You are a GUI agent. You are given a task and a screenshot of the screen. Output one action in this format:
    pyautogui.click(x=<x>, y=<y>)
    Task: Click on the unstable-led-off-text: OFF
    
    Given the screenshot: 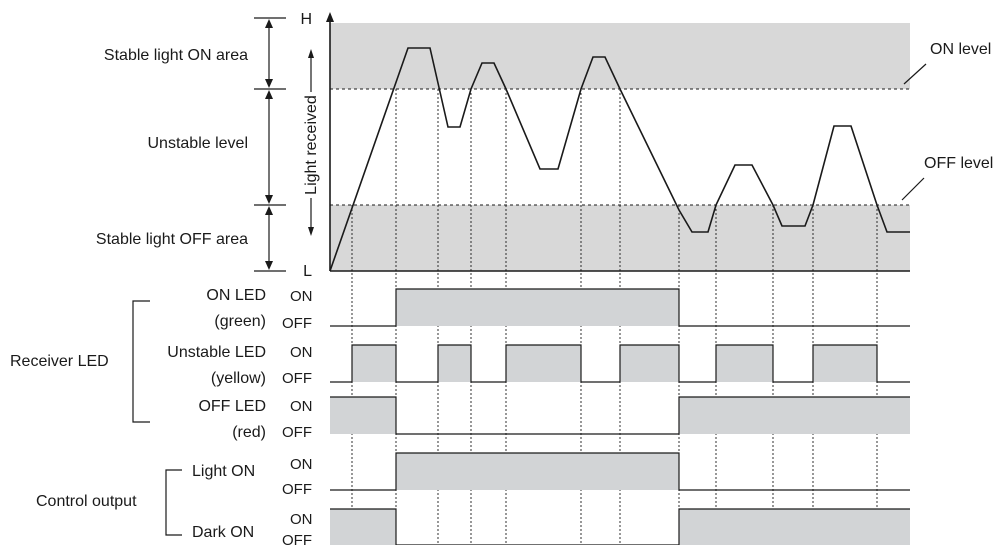 What is the action you would take?
    pyautogui.click(x=297, y=378)
    